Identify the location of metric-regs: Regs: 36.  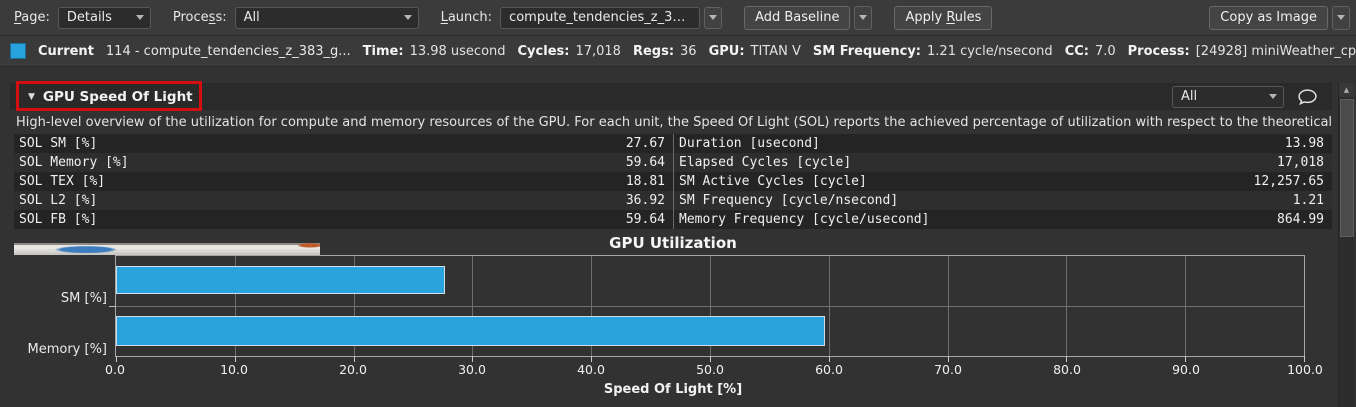
(664, 51).